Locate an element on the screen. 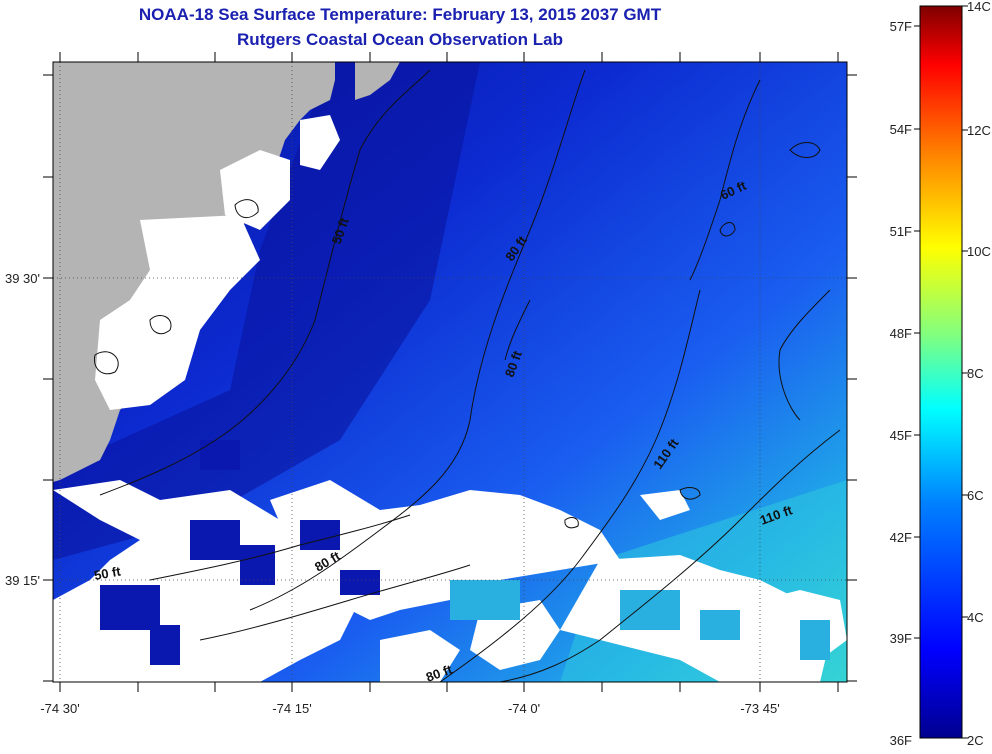  x-tick-label: -74 15' is located at coordinates (291, 708).